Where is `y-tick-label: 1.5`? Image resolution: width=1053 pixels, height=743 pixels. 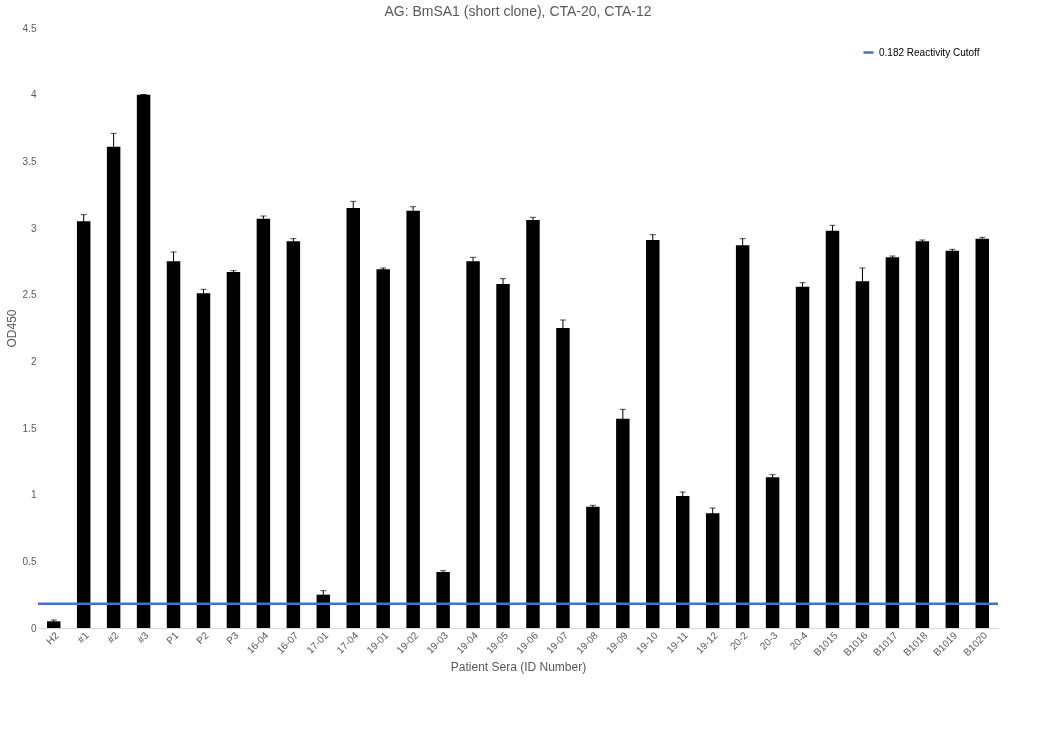 y-tick-label: 1.5 is located at coordinates (29, 428).